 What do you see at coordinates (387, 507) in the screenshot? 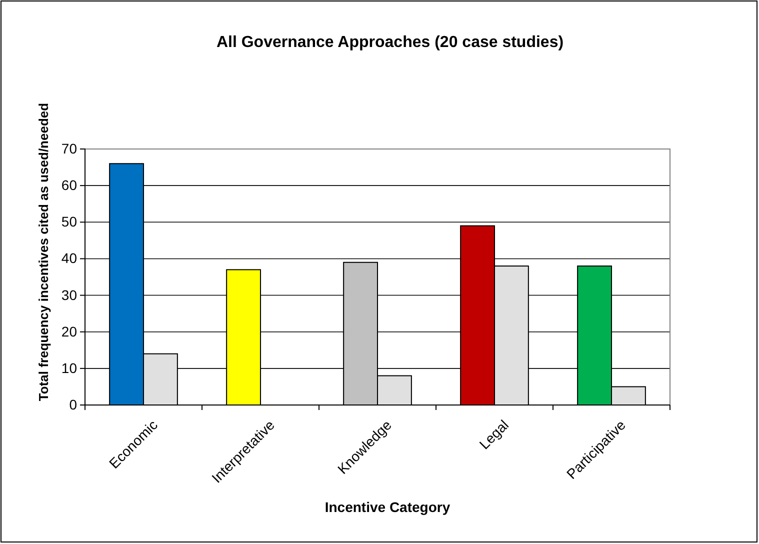
I see `x-axis-title: Incentive Category` at bounding box center [387, 507].